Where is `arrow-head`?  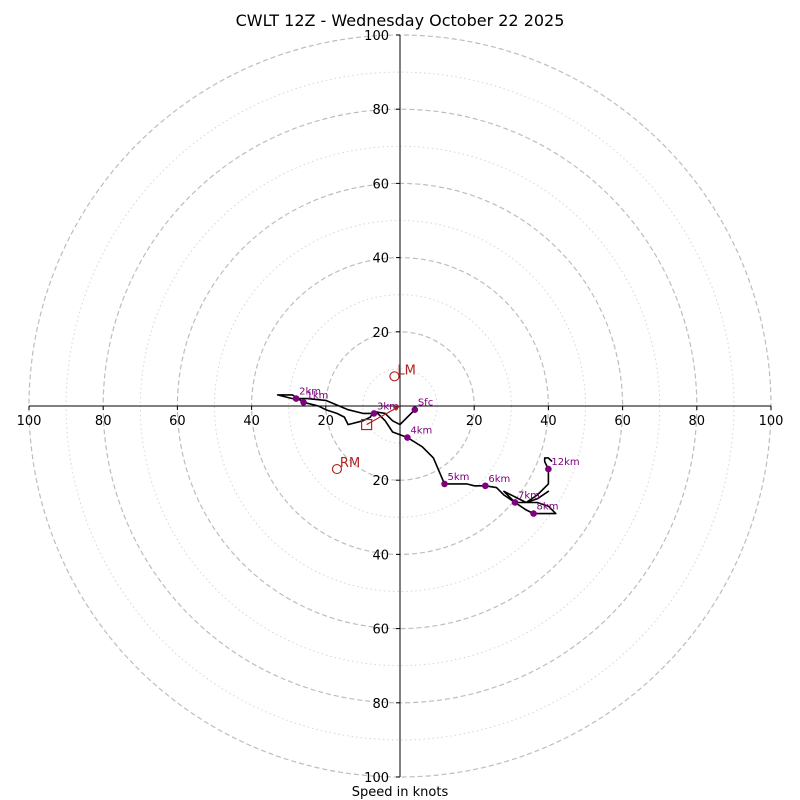
arrow-head is located at coordinates (396, 408).